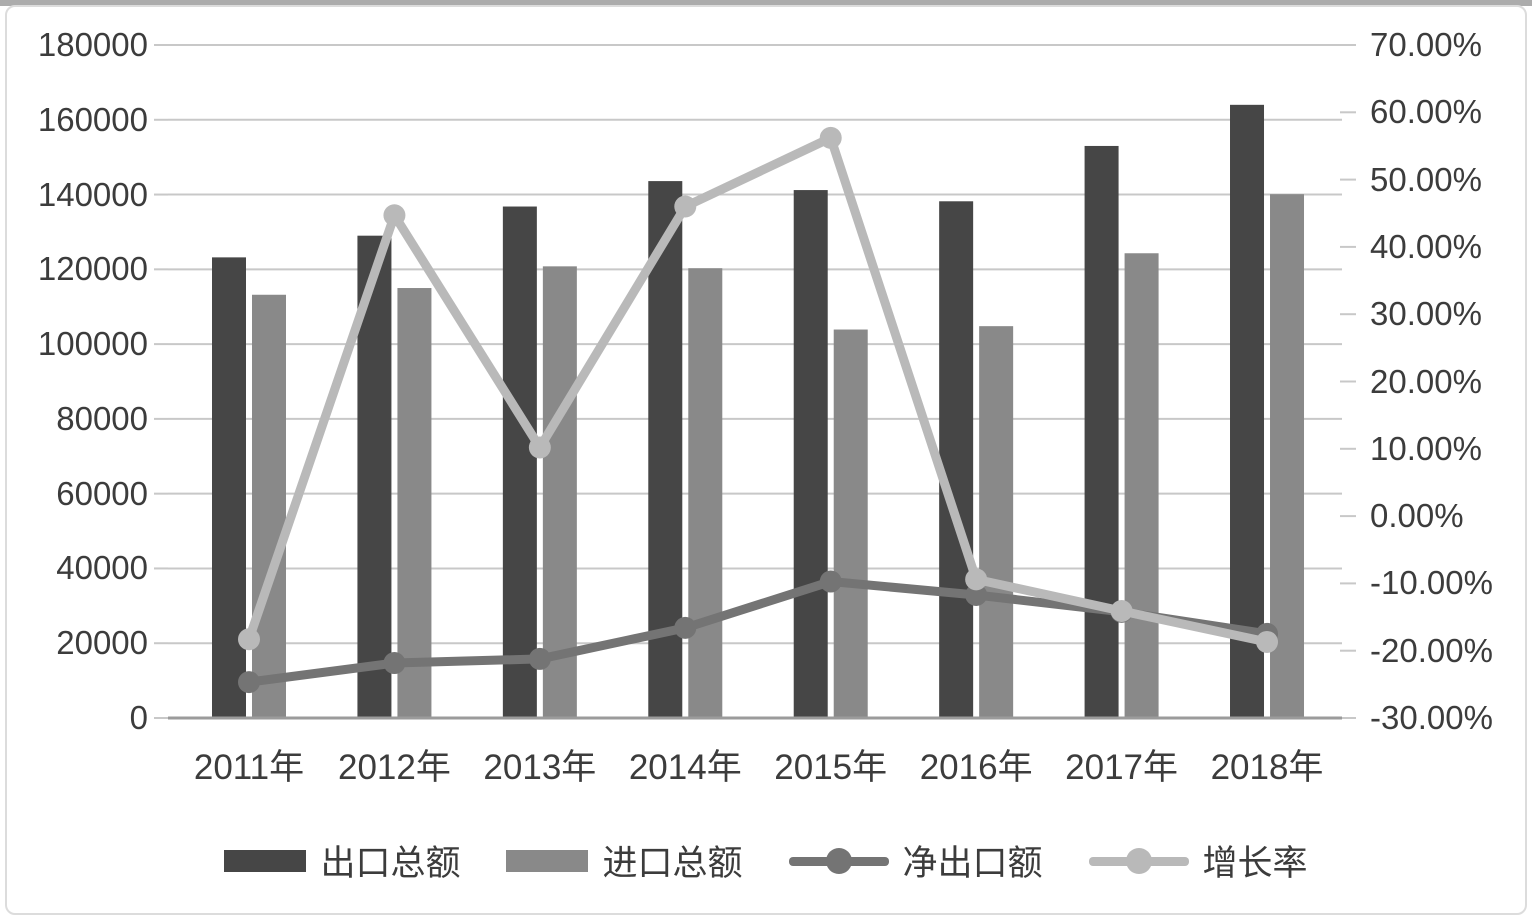 Image resolution: width=1532 pixels, height=919 pixels. I want to click on line-marker-swatch-growth-rate-icon, so click(1138, 860).